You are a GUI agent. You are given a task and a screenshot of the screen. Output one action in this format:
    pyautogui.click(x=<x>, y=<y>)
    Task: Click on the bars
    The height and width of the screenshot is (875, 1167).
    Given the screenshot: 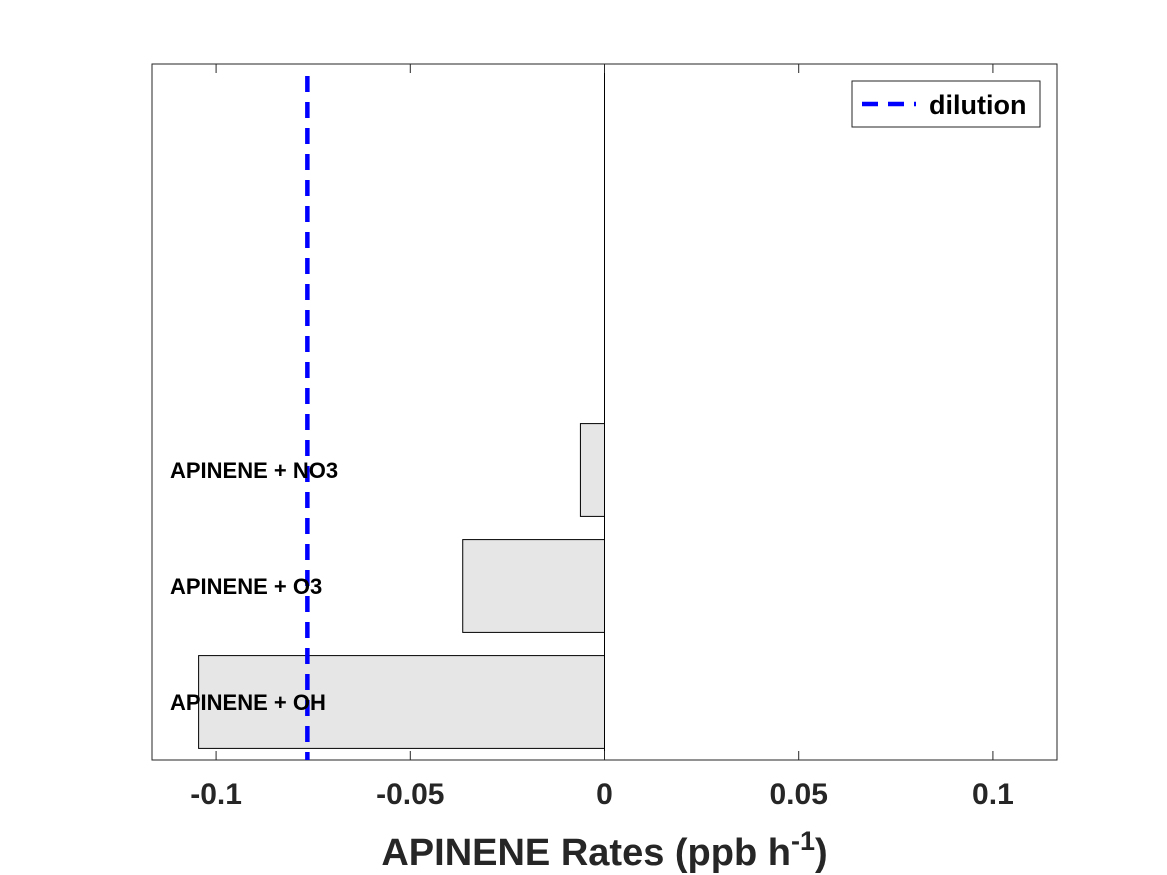 What is the action you would take?
    pyautogui.click(x=402, y=586)
    